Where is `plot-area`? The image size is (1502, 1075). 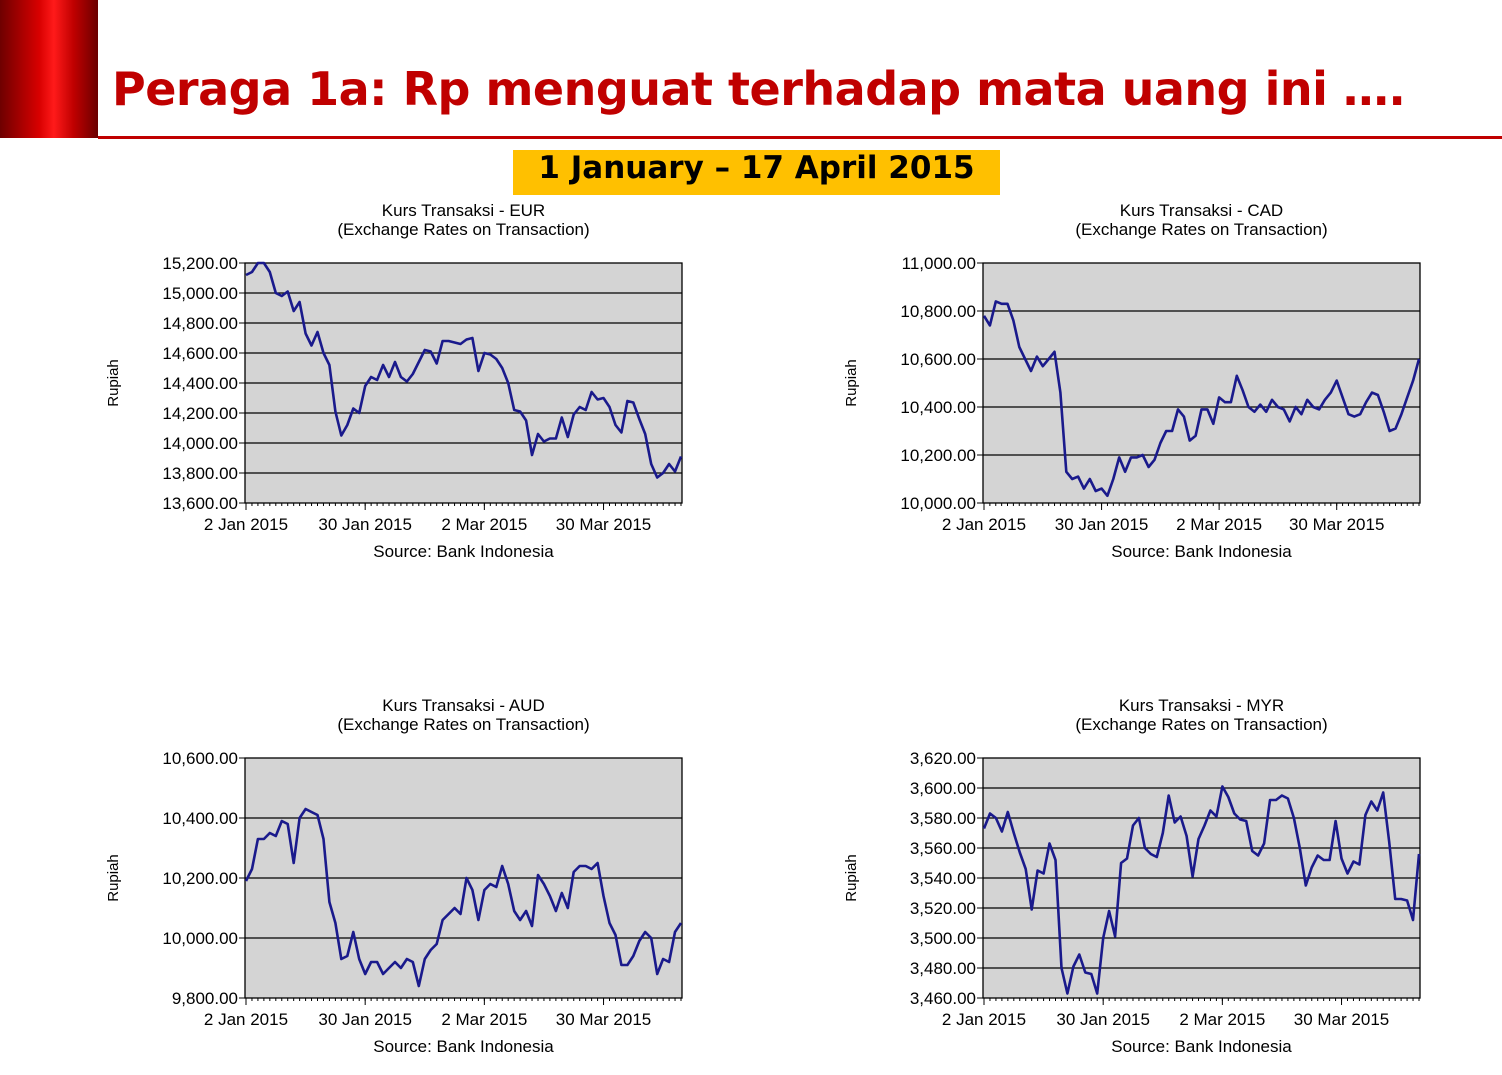
plot-area is located at coordinates (1201, 383).